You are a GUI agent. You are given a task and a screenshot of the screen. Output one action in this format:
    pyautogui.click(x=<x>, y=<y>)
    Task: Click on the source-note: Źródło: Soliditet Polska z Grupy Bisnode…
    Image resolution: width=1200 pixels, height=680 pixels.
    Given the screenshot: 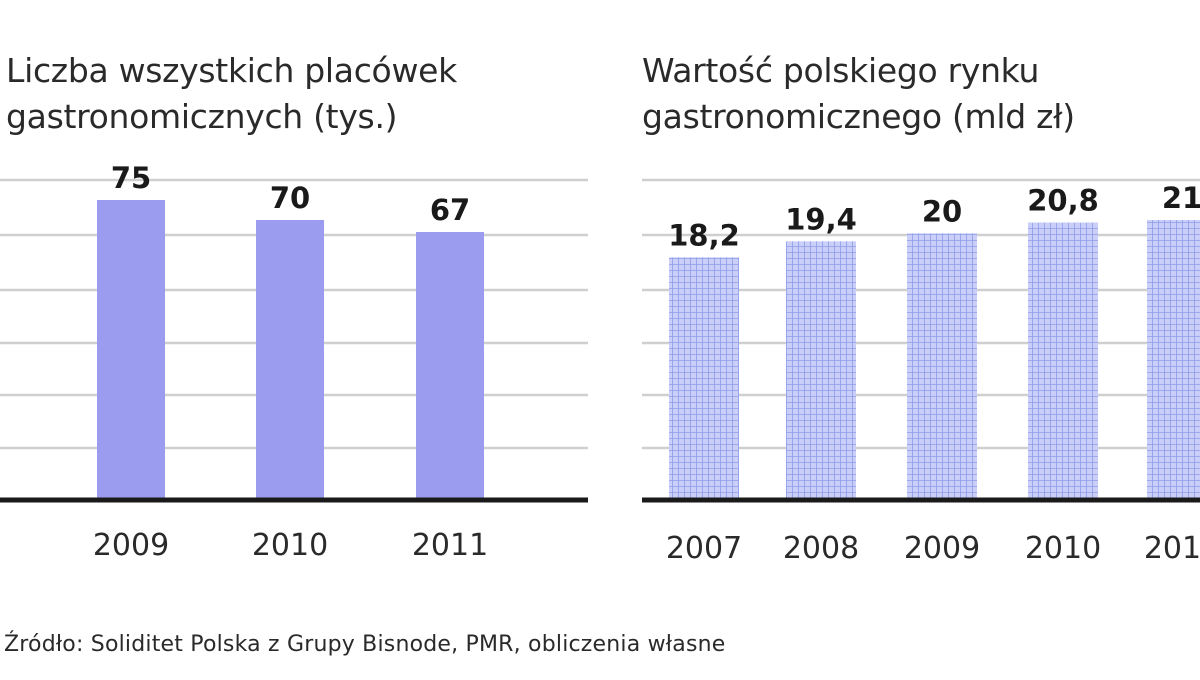 What is the action you would take?
    pyautogui.click(x=365, y=644)
    